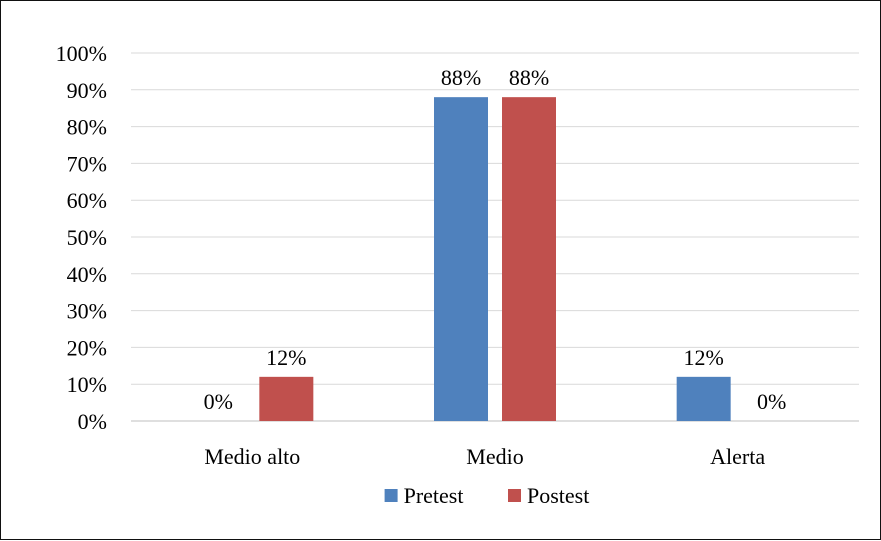 Image resolution: width=881 pixels, height=541 pixels. Describe the element at coordinates (87, 347) in the screenshot. I see `y-tick-label: 20%` at that location.